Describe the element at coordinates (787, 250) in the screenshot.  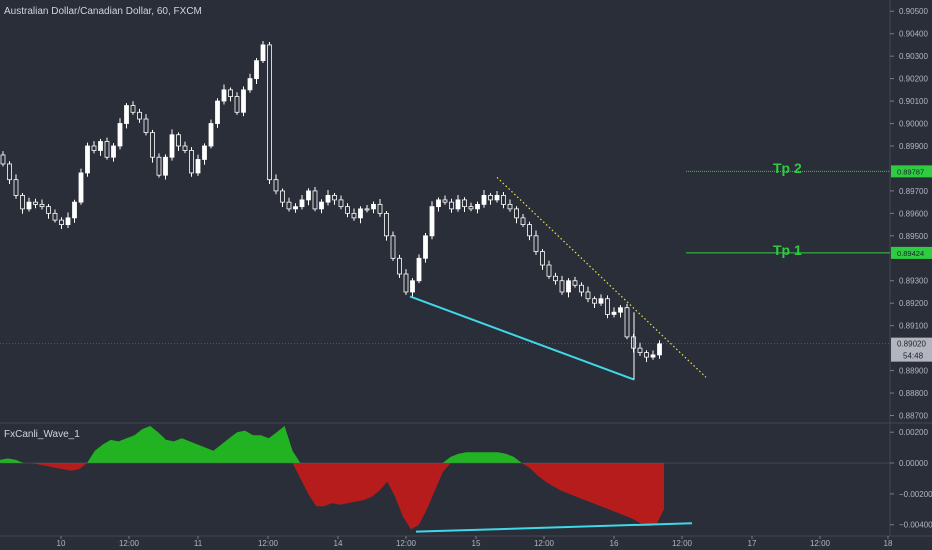
I see `tp1-label: Tp 1` at that location.